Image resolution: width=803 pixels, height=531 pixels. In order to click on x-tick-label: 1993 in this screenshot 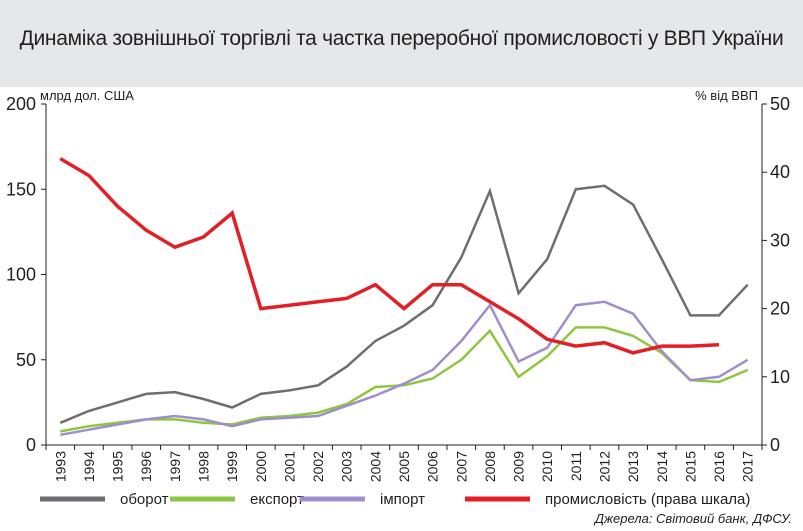, I will do `click(60, 466)`.